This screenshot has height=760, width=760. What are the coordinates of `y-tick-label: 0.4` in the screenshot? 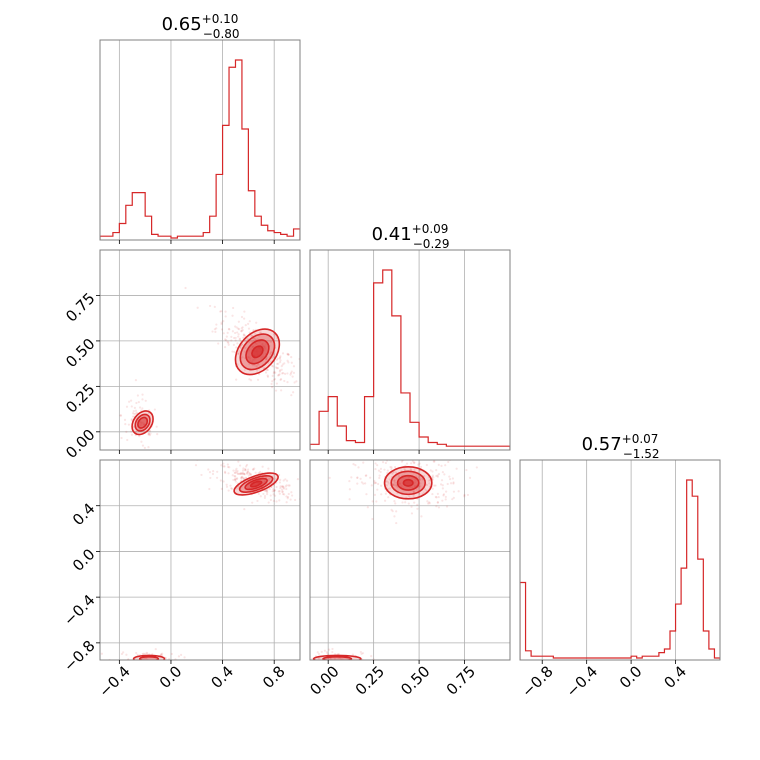 It's located at (84, 515).